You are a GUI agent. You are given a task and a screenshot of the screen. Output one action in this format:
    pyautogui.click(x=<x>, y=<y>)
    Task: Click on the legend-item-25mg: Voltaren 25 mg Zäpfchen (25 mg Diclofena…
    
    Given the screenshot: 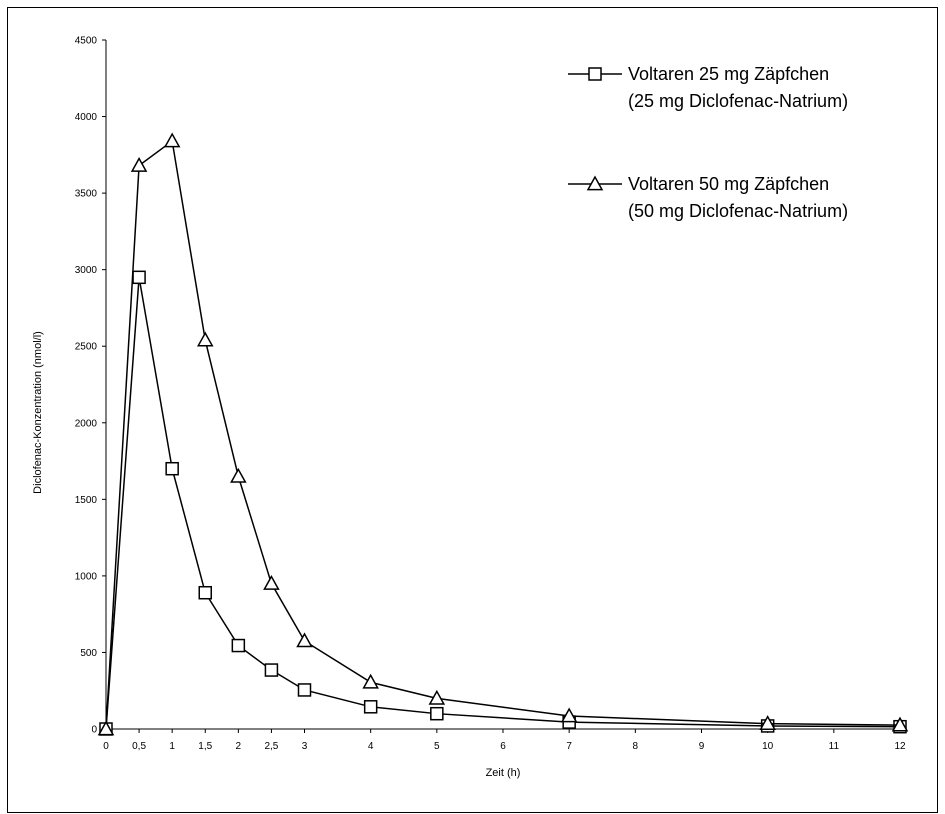 What is the action you would take?
    pyautogui.click(x=708, y=87)
    